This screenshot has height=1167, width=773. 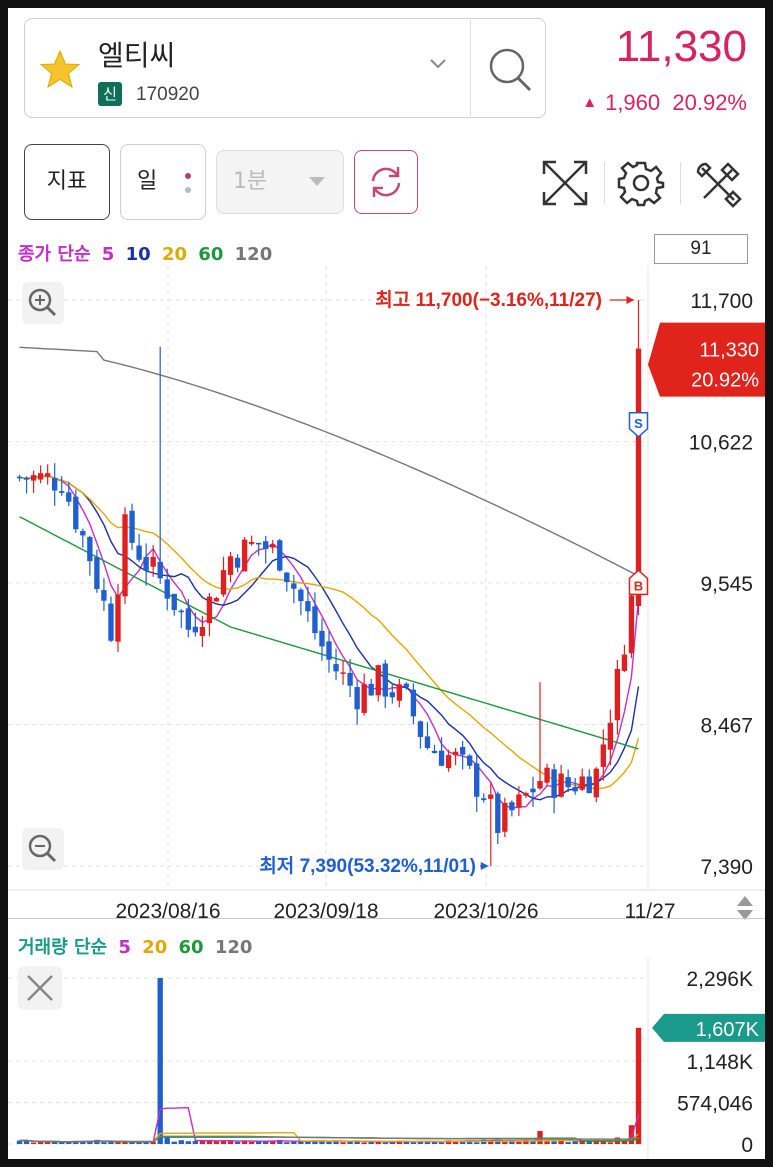 What do you see at coordinates (386, 182) in the screenshot?
I see `refresh-button` at bounding box center [386, 182].